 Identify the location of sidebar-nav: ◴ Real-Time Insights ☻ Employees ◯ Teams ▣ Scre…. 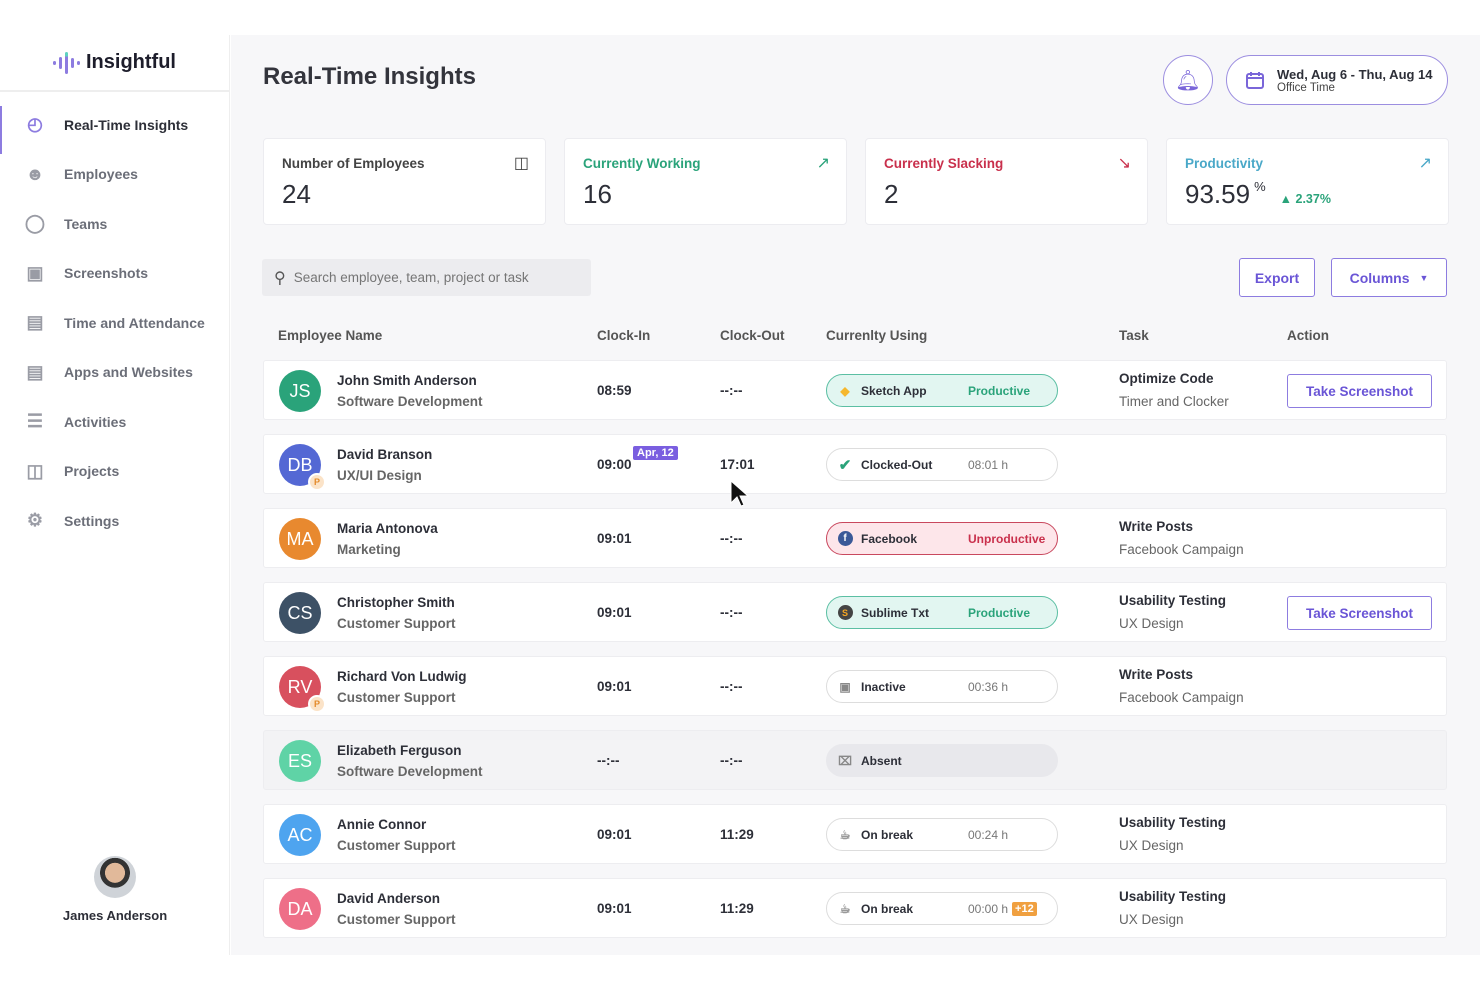
(114, 319).